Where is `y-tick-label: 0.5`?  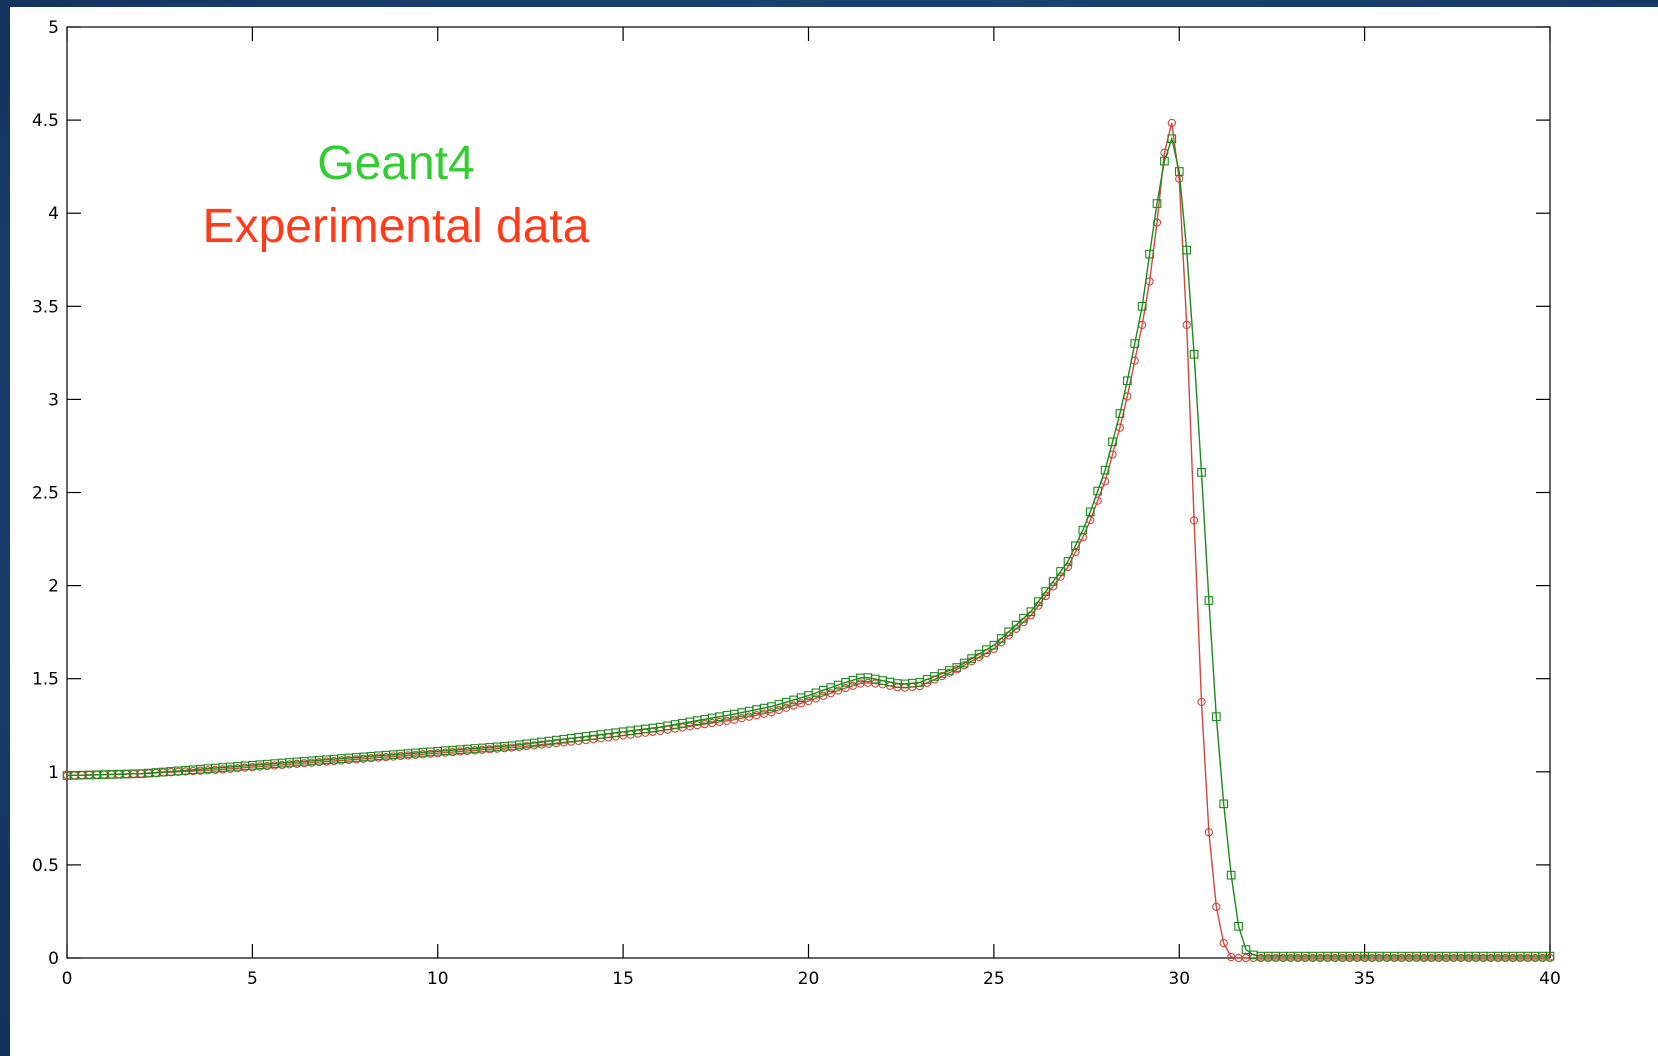
y-tick-label: 0.5 is located at coordinates (45, 866).